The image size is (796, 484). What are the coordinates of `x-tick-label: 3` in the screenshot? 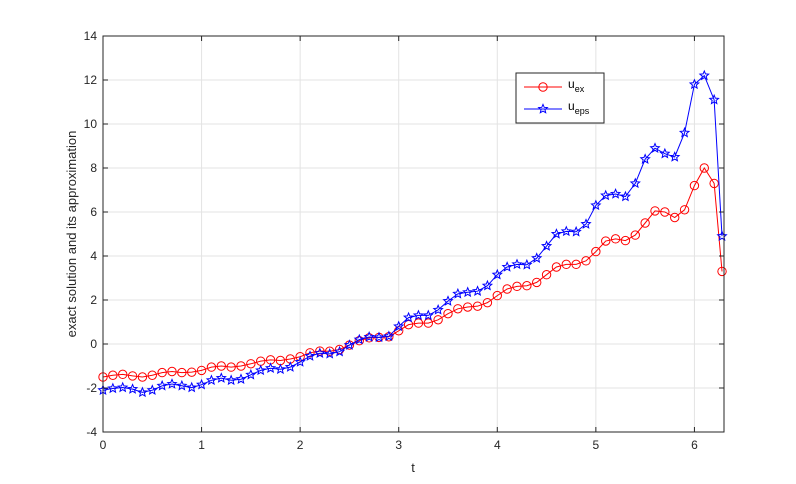 It's located at (398, 445).